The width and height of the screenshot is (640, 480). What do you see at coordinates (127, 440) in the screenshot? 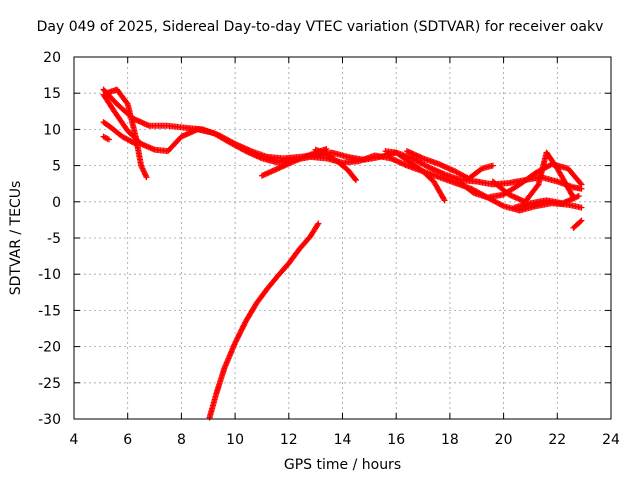
I see `x-tick-label: 6` at bounding box center [127, 440].